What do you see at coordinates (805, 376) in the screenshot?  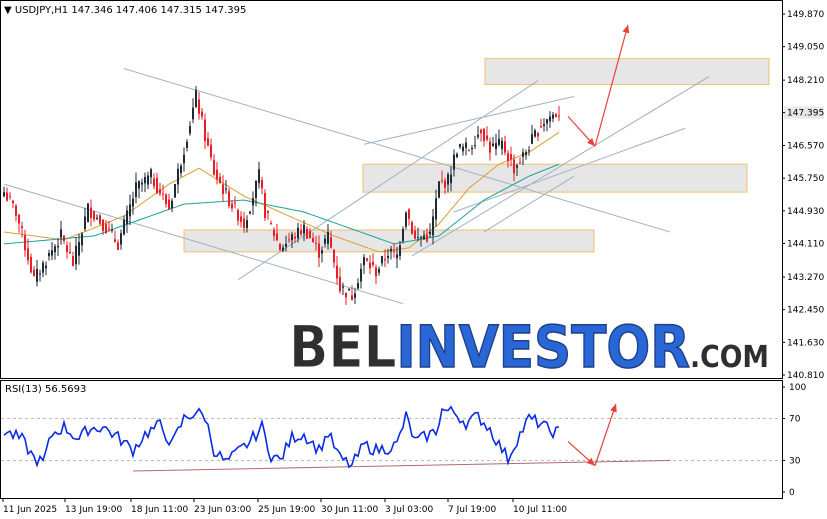 I see `price-tick-label: 140.810` at bounding box center [805, 376].